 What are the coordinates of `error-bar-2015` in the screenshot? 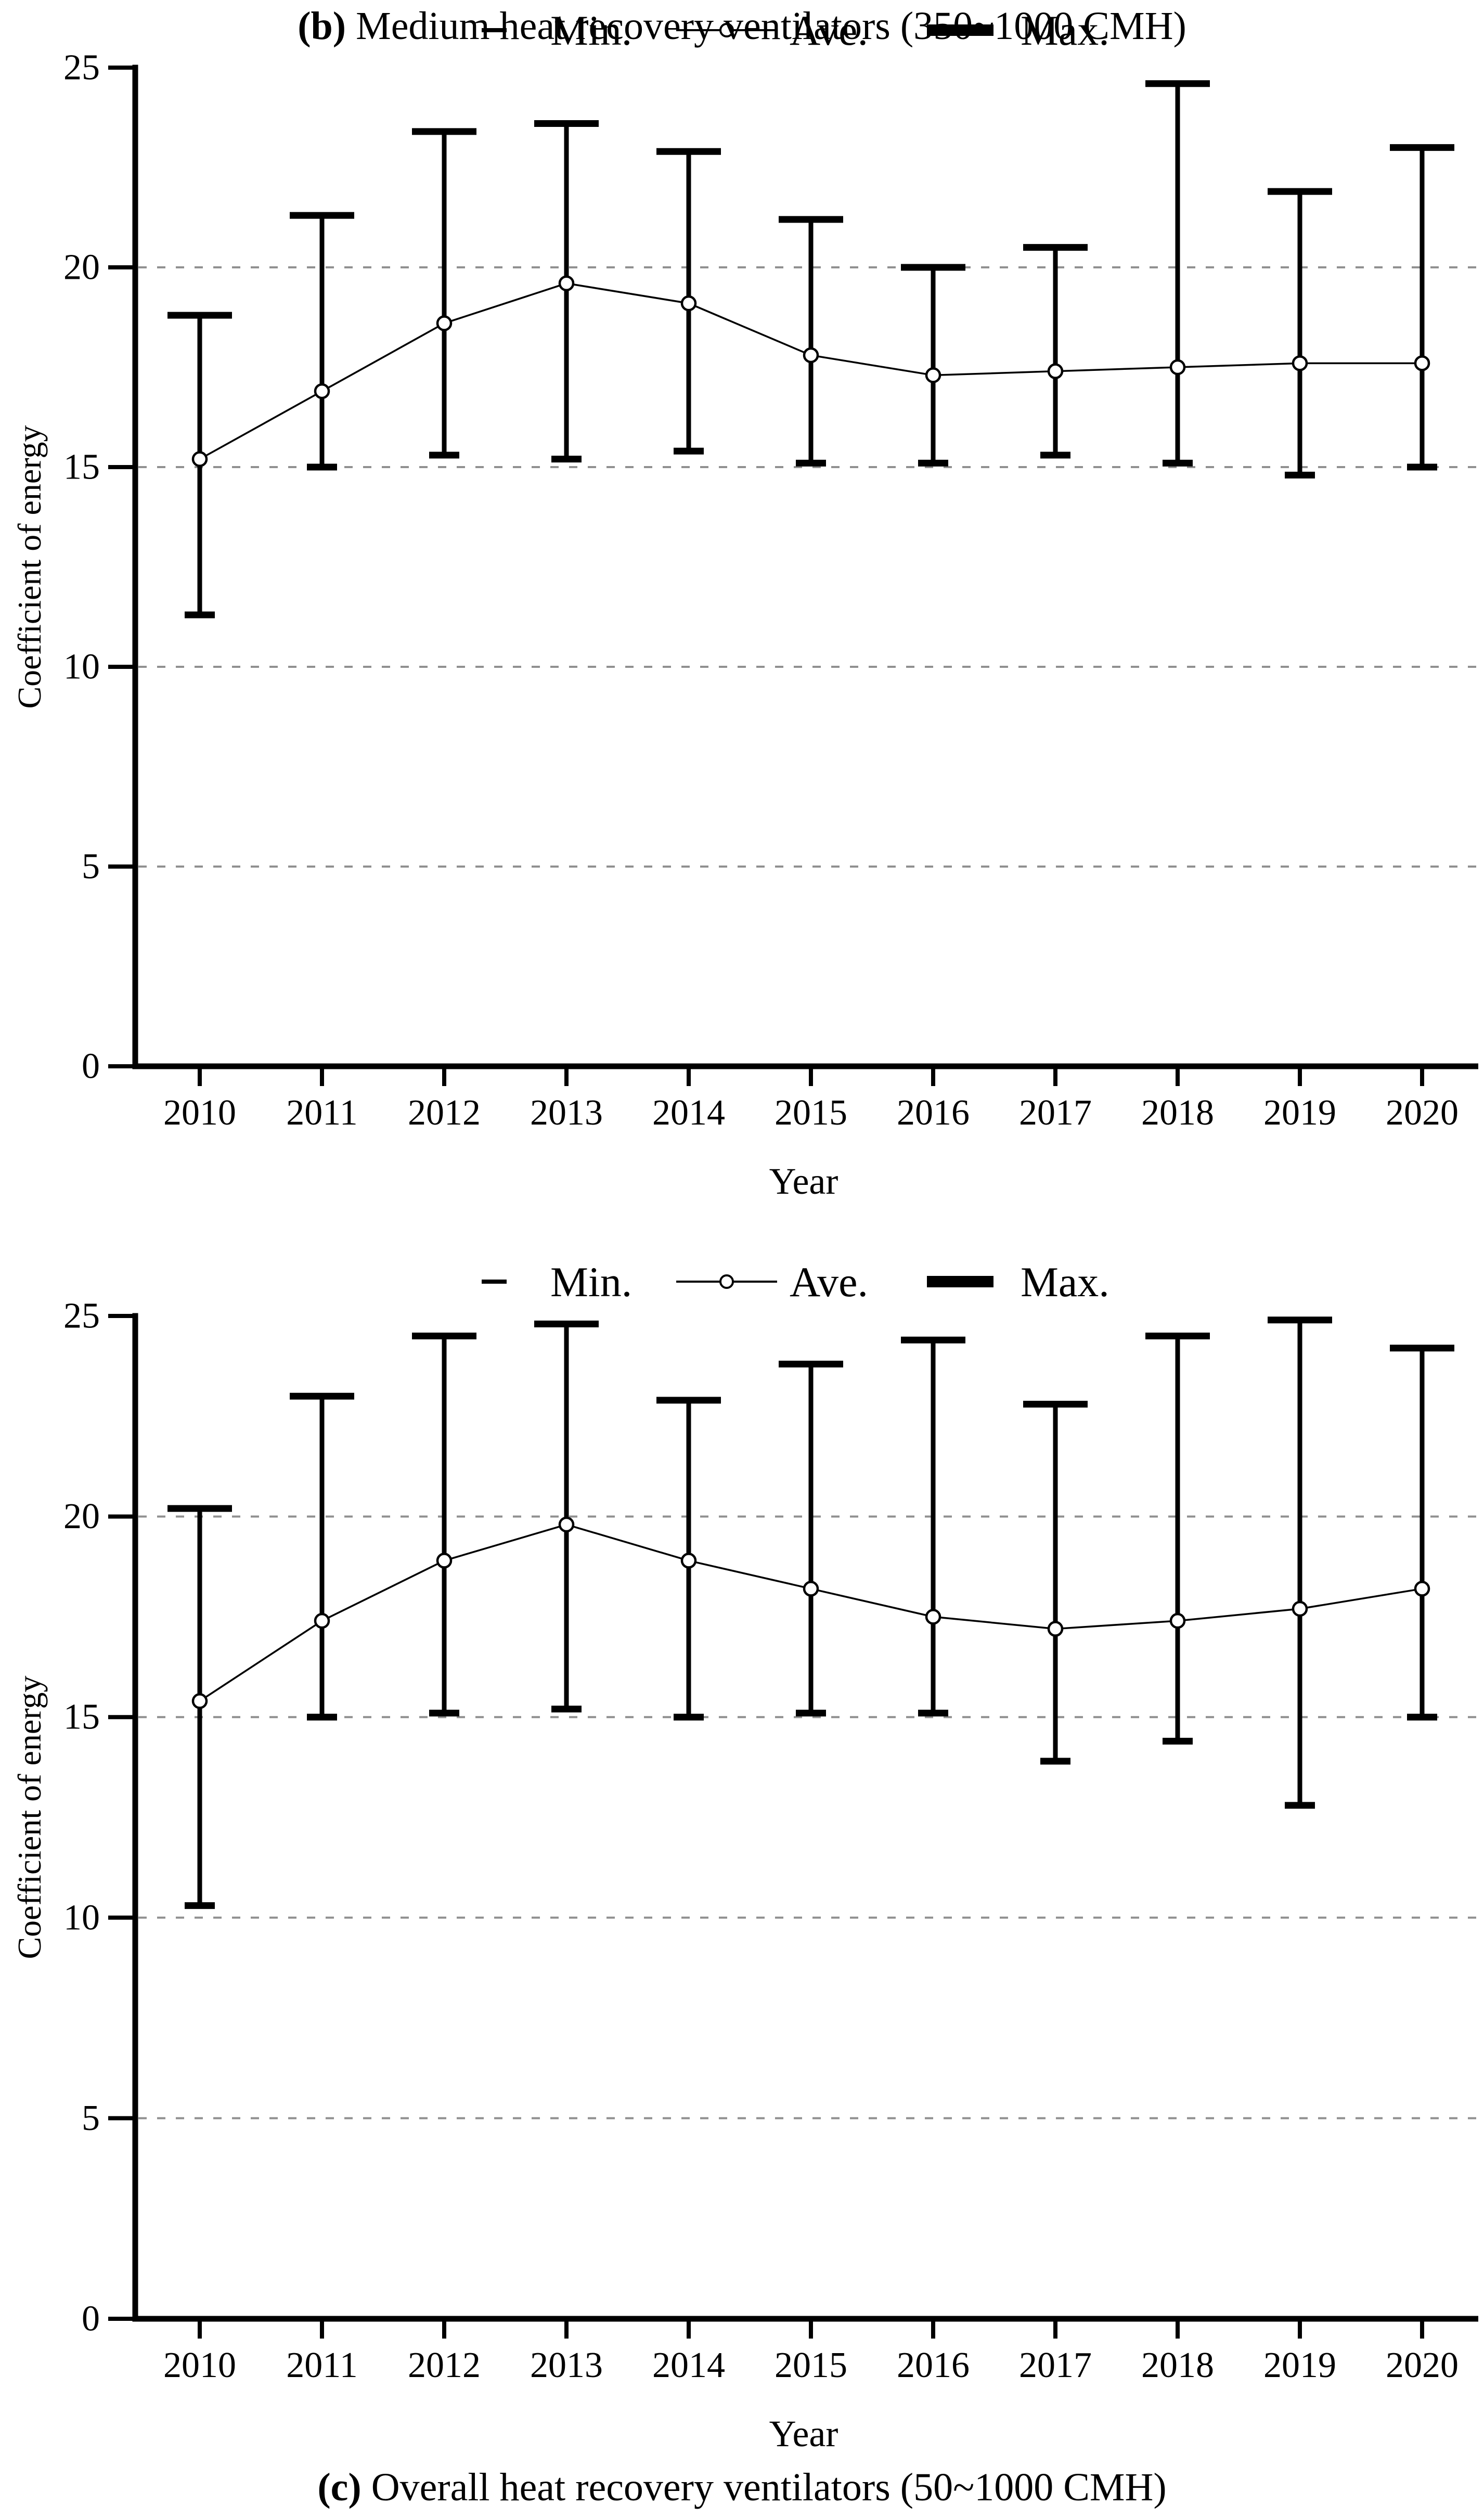 It's located at (811, 341).